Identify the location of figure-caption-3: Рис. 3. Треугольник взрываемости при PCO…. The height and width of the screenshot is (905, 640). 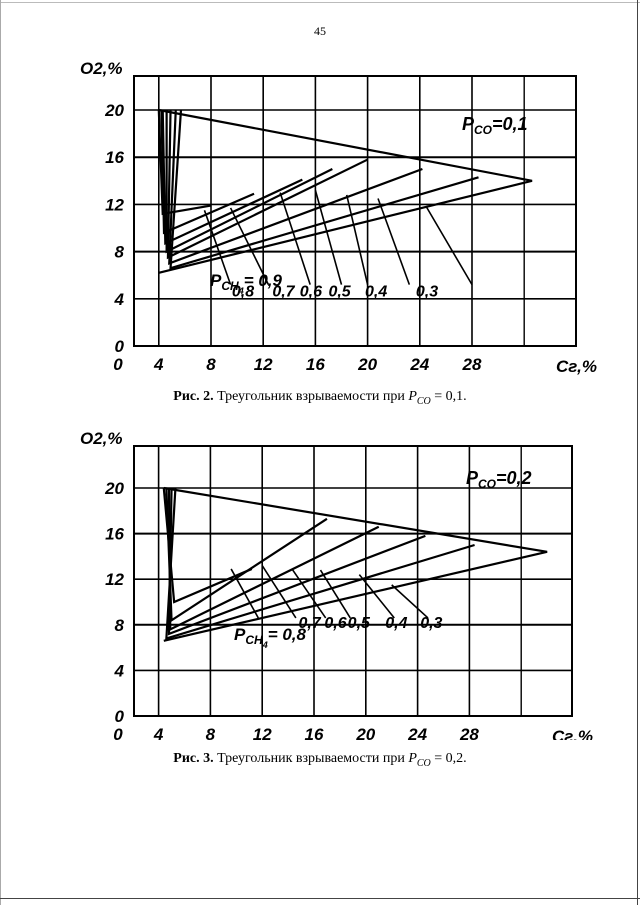
(320, 760).